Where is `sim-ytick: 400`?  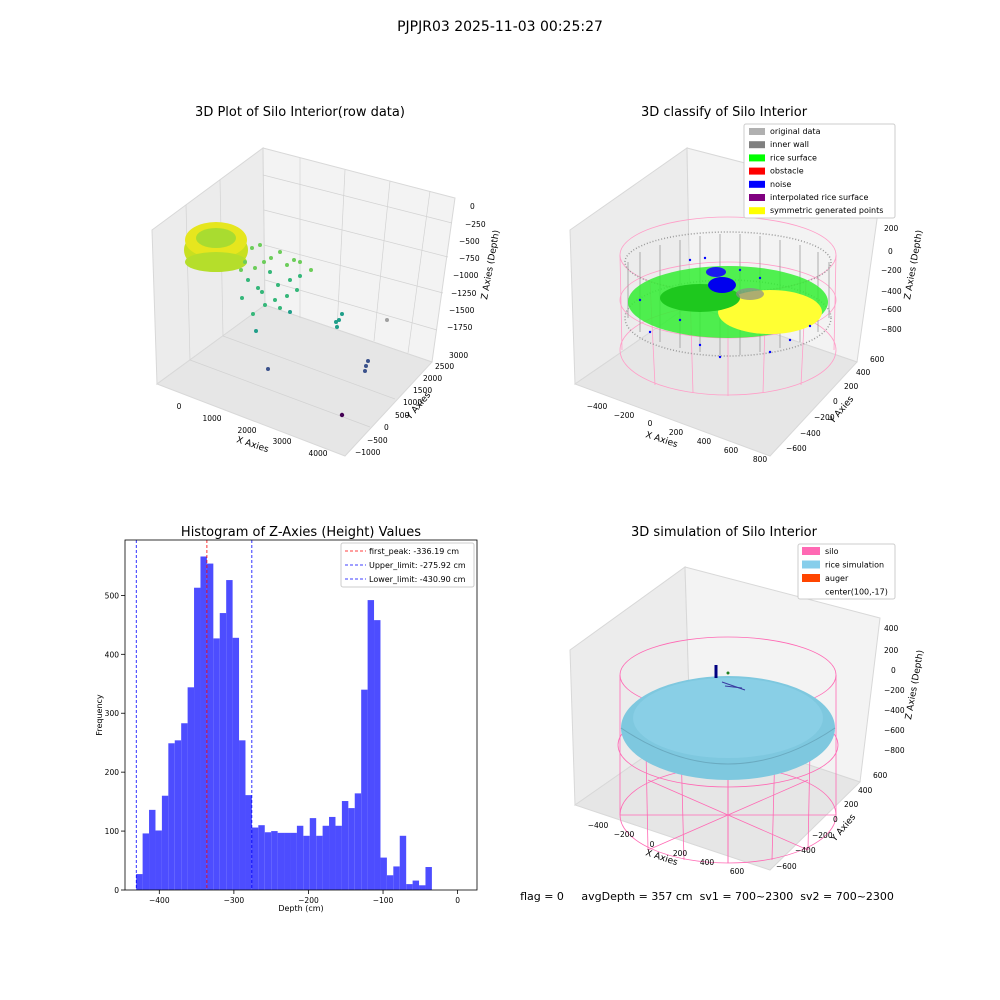
sim-ytick: 400 is located at coordinates (865, 790).